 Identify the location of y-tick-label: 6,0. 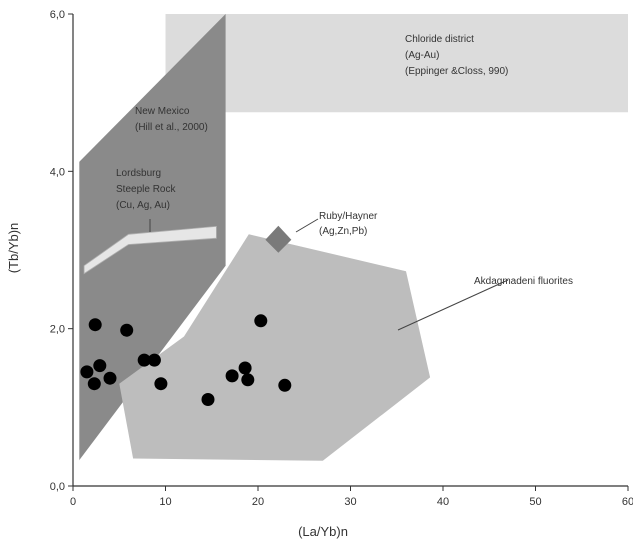
(57, 15).